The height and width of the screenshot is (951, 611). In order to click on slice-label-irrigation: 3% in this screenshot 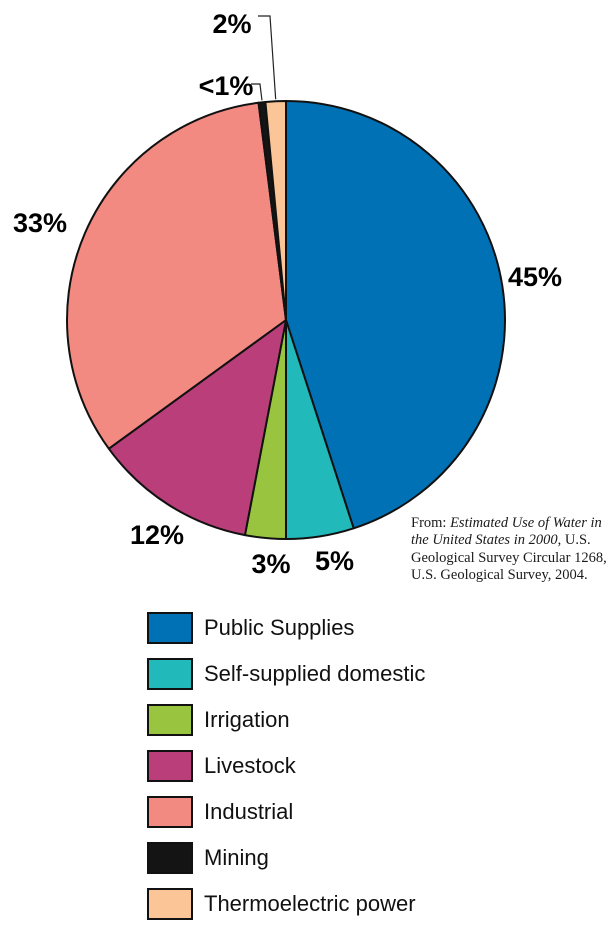, I will do `click(270, 564)`.